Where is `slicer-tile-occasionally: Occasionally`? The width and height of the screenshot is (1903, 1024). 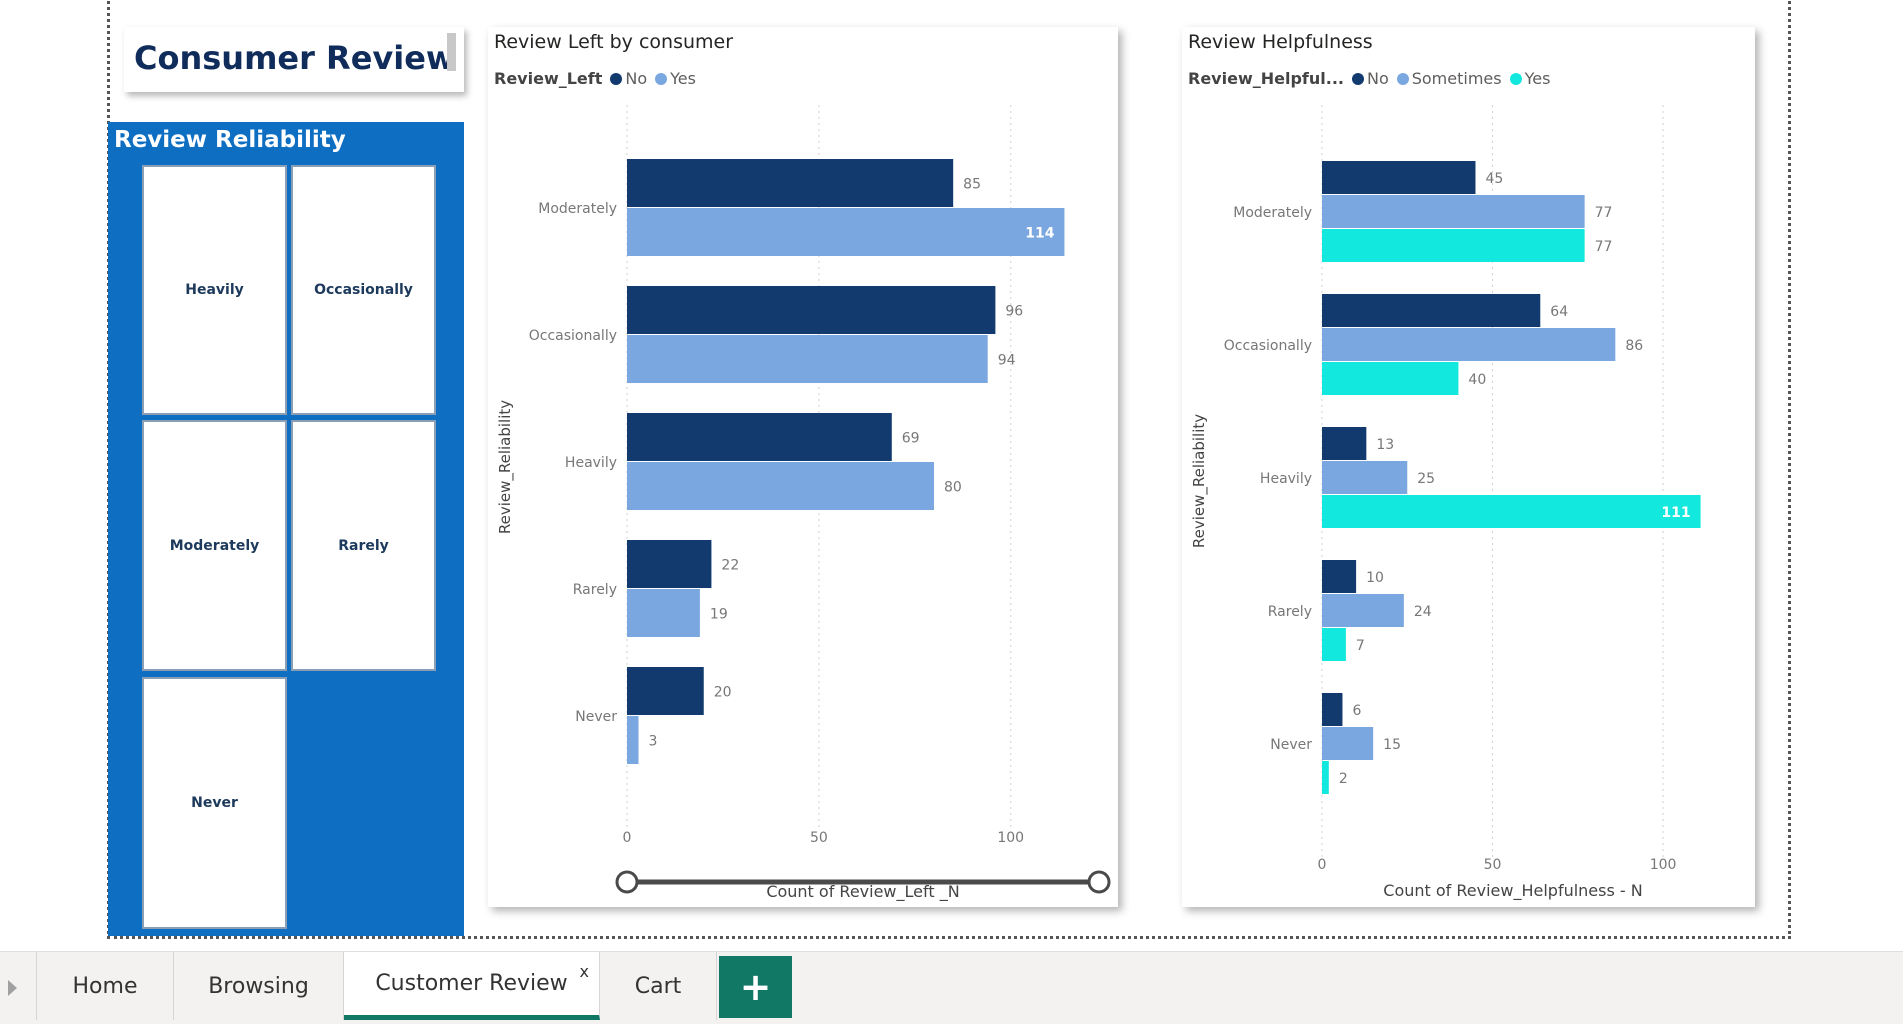
slicer-tile-occasionally: Occasionally is located at coordinates (363, 290).